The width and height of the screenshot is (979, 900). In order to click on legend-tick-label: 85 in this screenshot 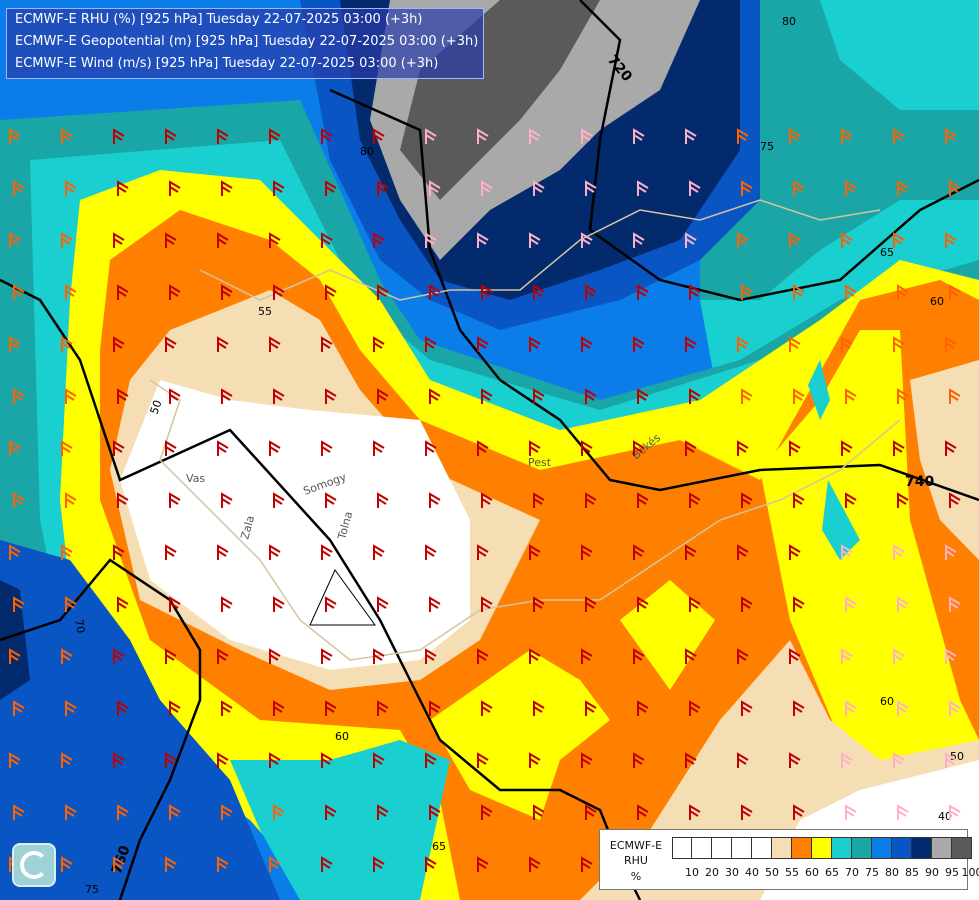, I will do `click(912, 872)`.